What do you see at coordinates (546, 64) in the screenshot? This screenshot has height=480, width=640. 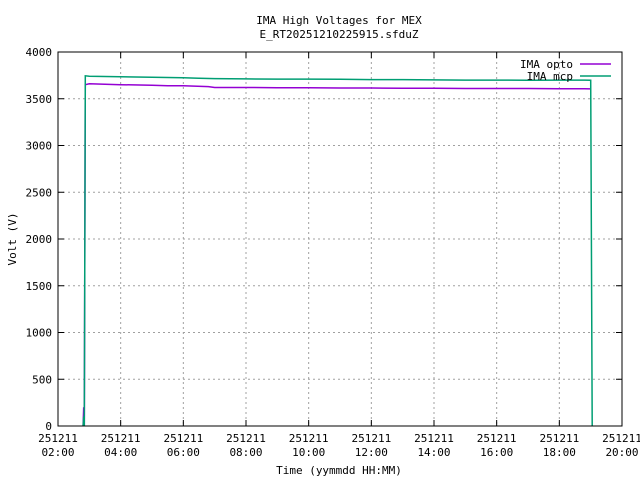 I see `legend-label-0: IMA opto` at bounding box center [546, 64].